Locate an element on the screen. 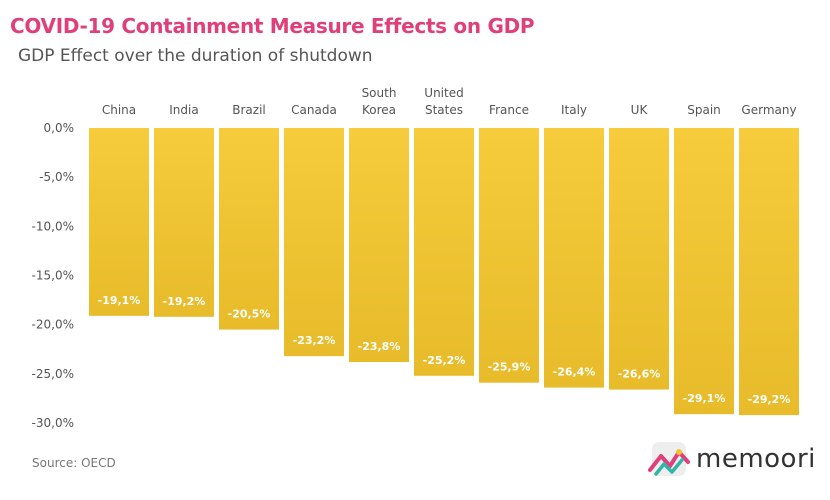 Image resolution: width=830 pixels, height=500 pixels. data-label: -19,2% is located at coordinates (184, 301).